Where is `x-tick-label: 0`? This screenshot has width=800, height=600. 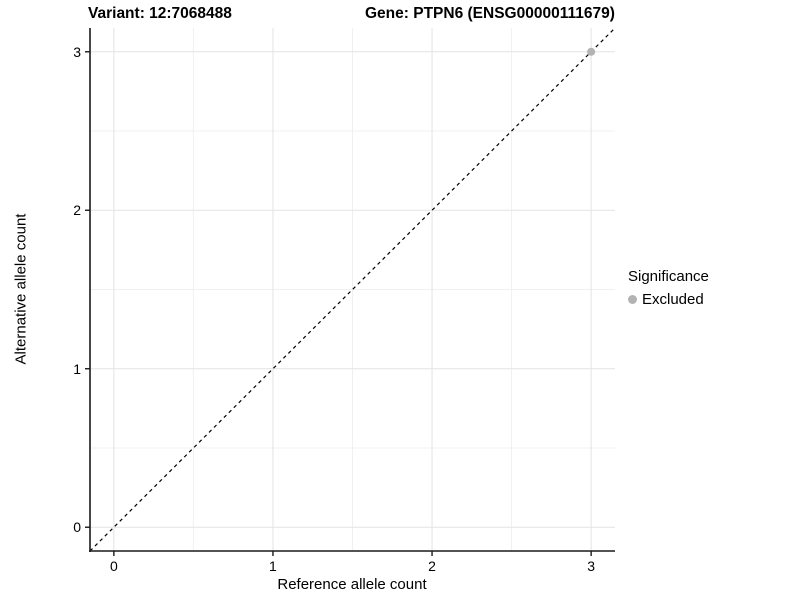
x-tick-label: 0 is located at coordinates (113, 566).